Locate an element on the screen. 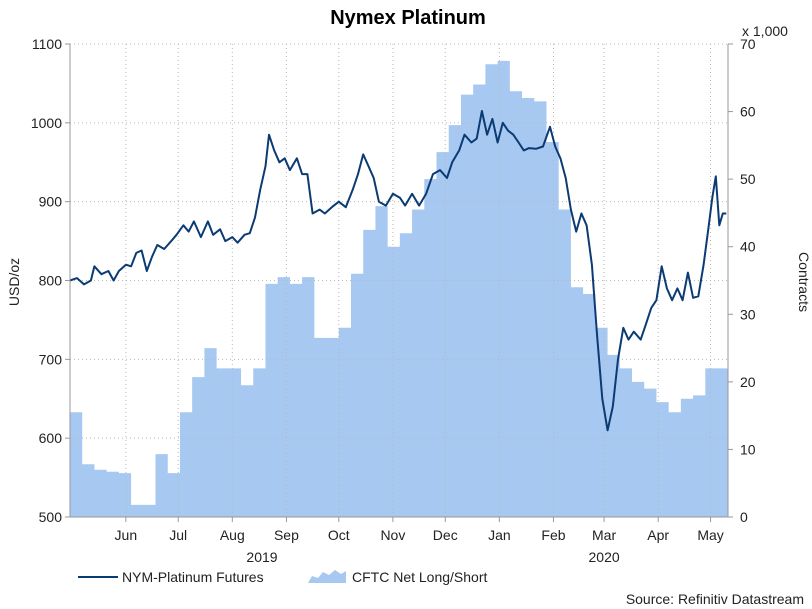  legend-cftc-label: CFTC Net Long/Short is located at coordinates (419, 577).